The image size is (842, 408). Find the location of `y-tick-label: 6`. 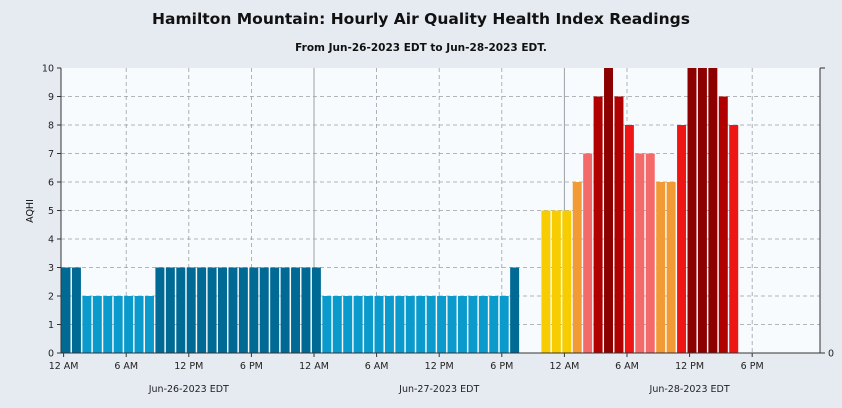

y-tick-label: 6 is located at coordinates (51, 183).